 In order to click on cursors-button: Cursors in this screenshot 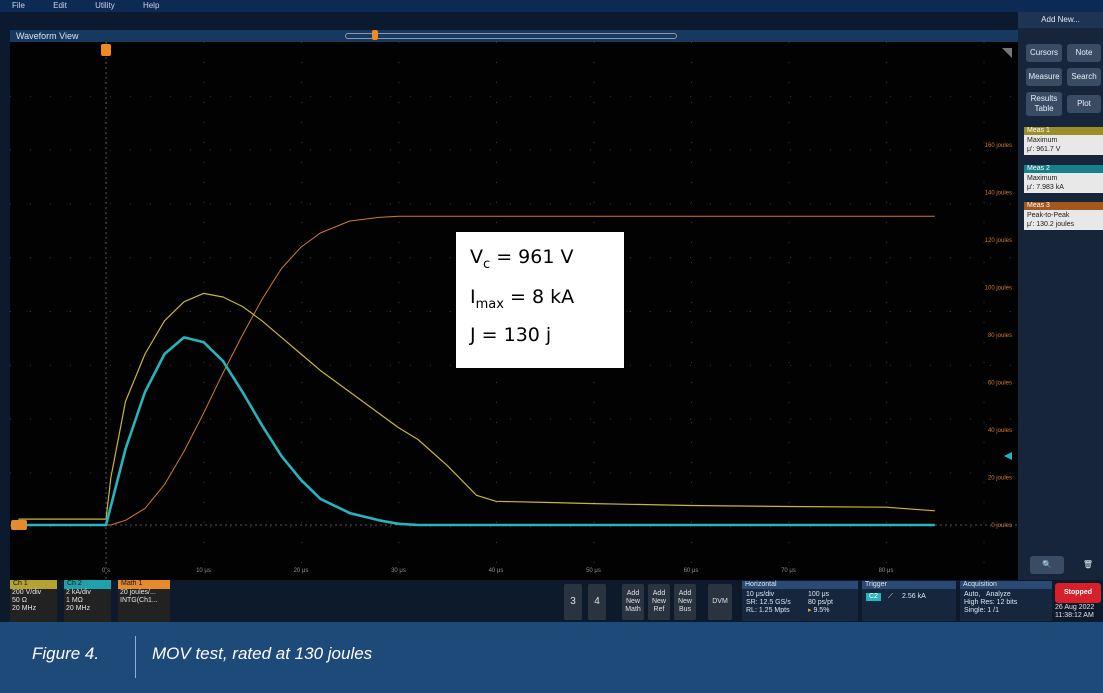, I will do `click(1044, 53)`.